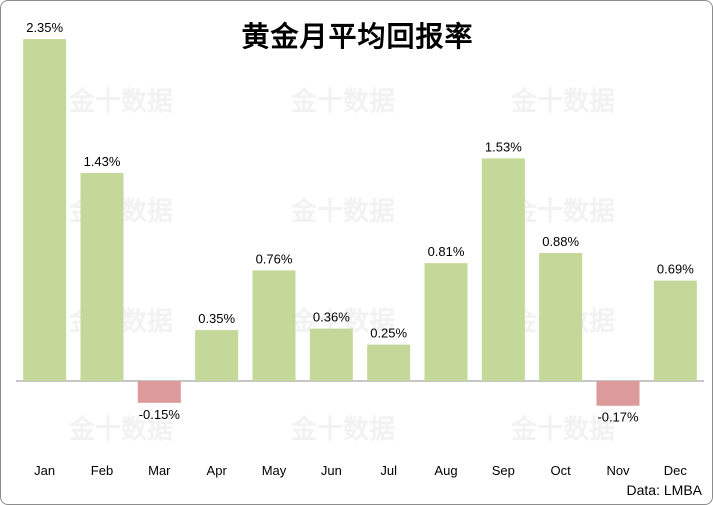 The width and height of the screenshot is (713, 505). What do you see at coordinates (446, 322) in the screenshot?
I see `bar-aug` at bounding box center [446, 322].